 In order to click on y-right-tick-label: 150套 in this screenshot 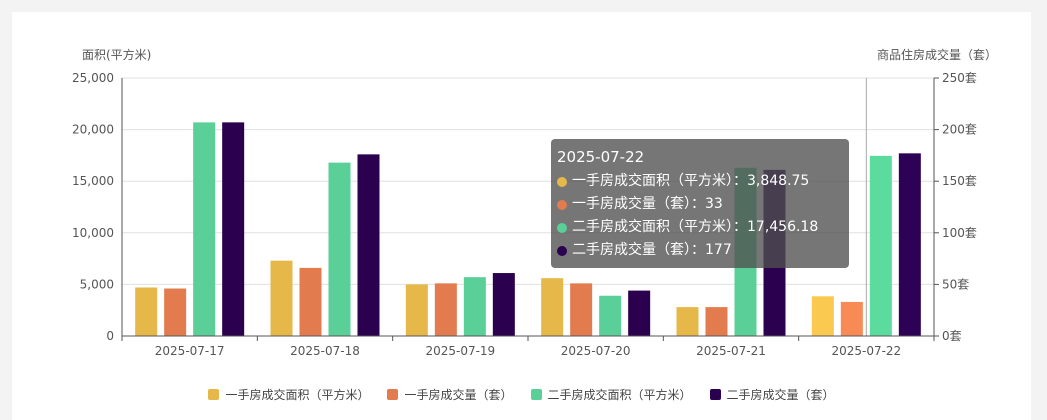, I will do `click(959, 181)`.